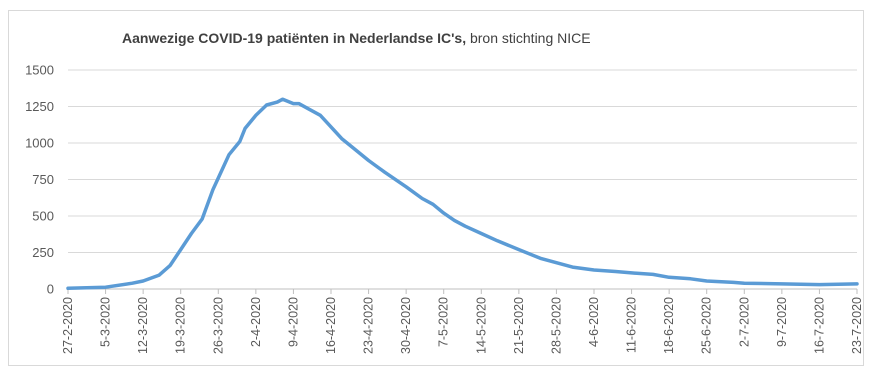 The width and height of the screenshot is (869, 371). Describe the element at coordinates (782, 322) in the screenshot. I see `x-tick-label: 9-7-2020` at that location.